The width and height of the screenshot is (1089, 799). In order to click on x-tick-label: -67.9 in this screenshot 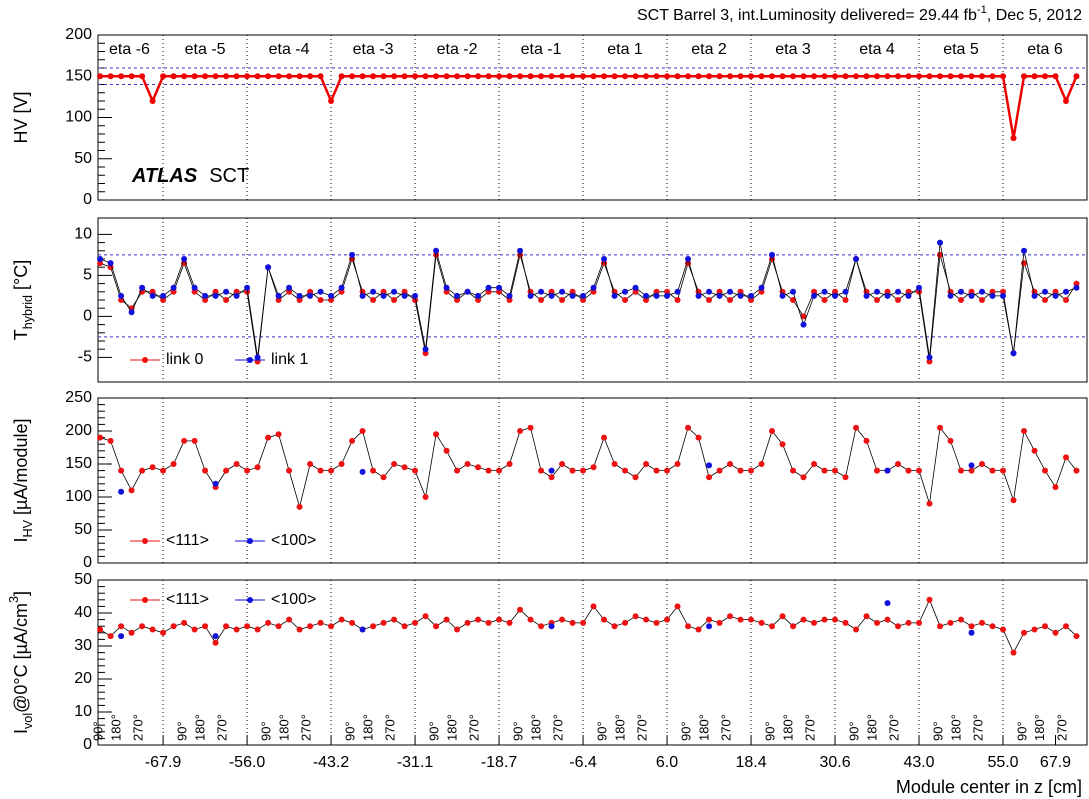, I will do `click(163, 762)`.